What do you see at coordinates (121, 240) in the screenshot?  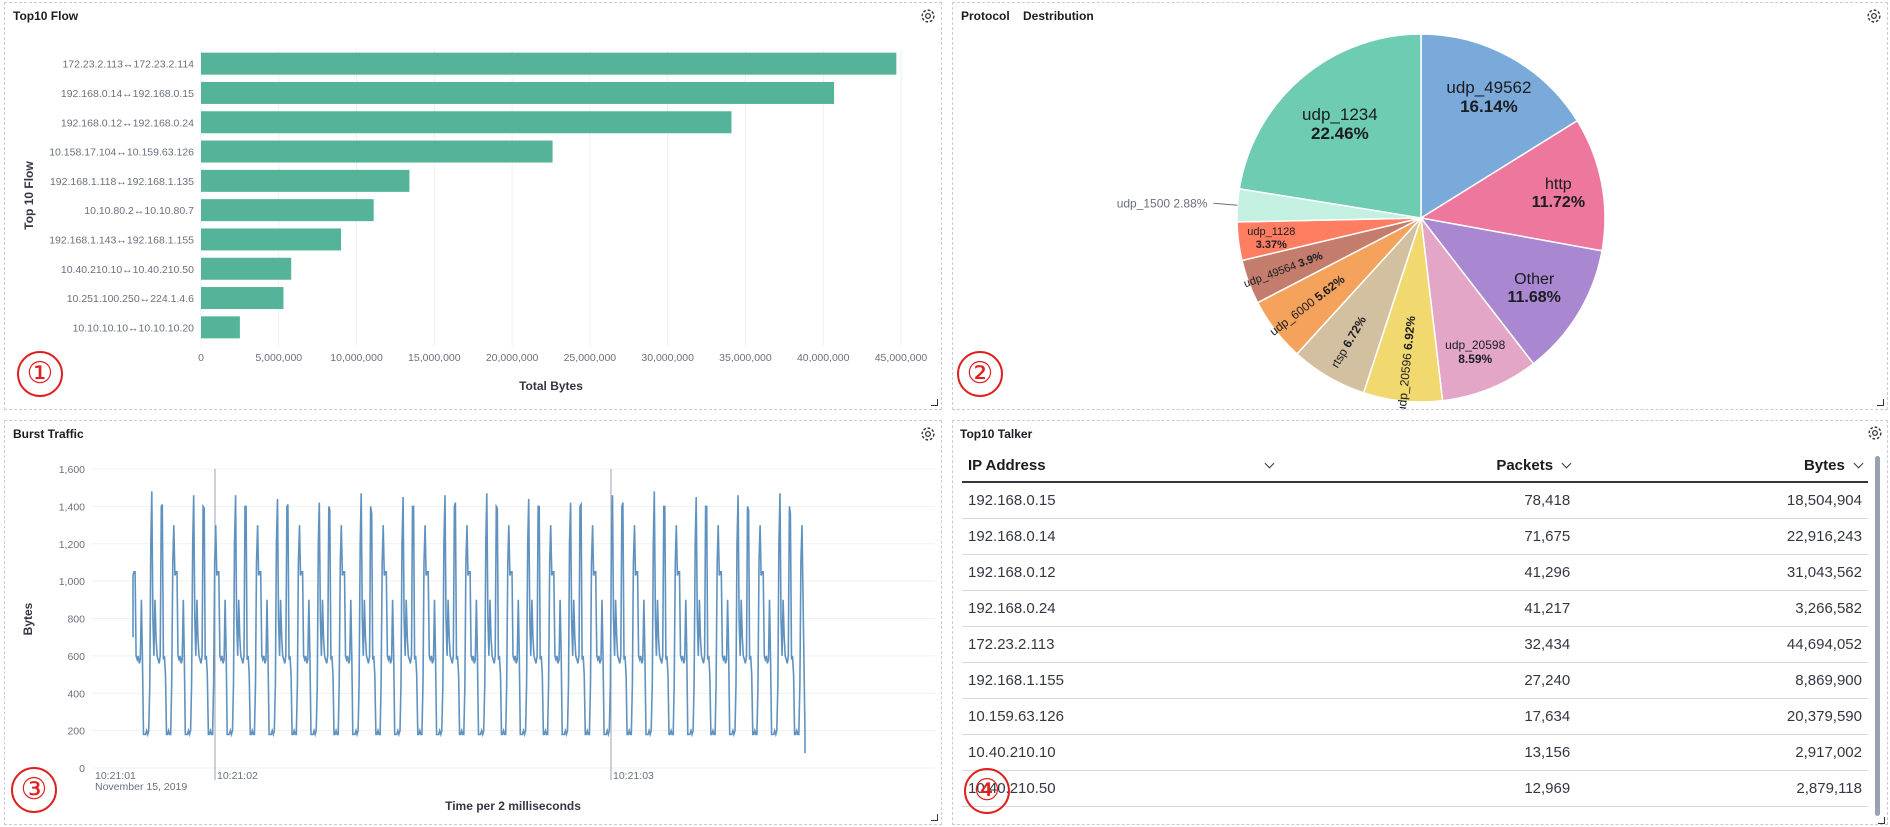 I see `y-tick-label: 192.168.1.143↔192.168.1.155` at bounding box center [121, 240].